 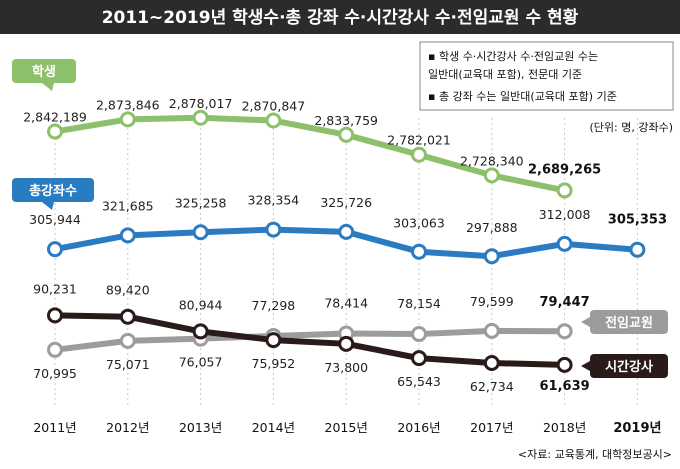 I want to click on series-name-courses: 총강좌수, so click(x=53, y=191).